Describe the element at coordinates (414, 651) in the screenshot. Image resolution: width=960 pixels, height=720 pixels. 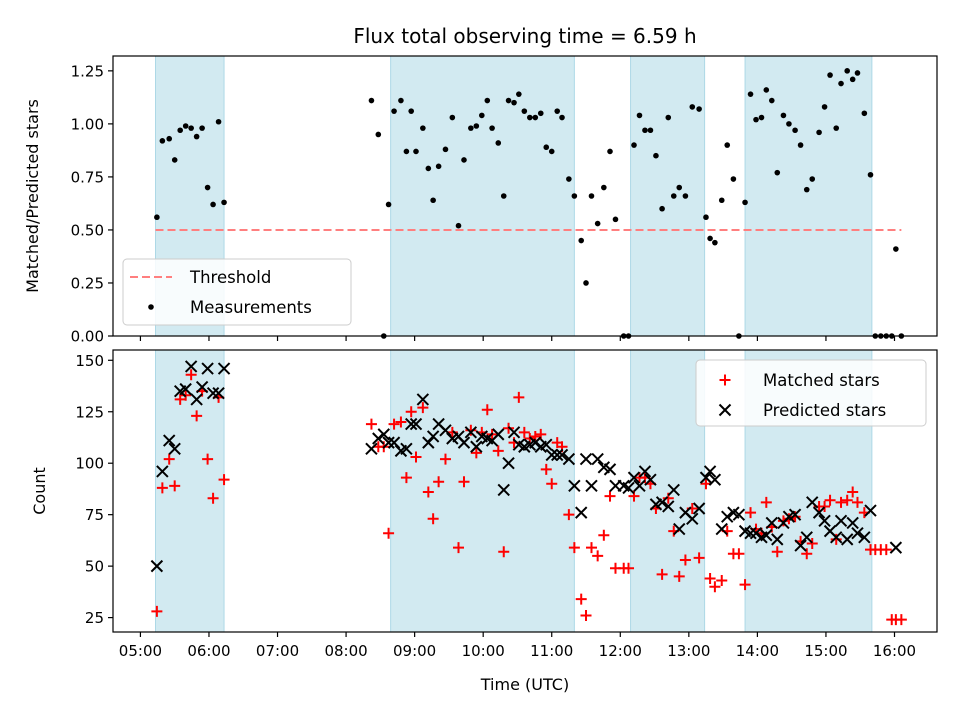
I see `x-tick-label: 09:00` at that location.